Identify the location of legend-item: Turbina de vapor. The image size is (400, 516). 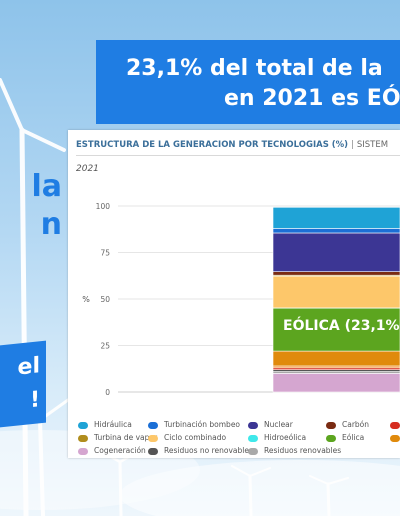
(117, 438).